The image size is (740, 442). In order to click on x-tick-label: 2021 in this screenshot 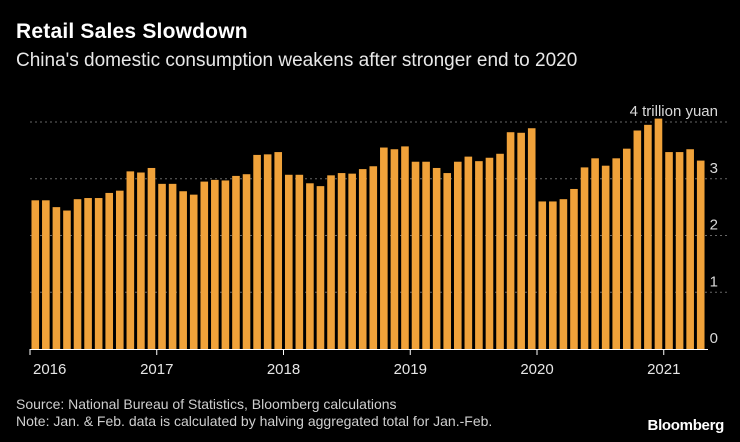, I will do `click(663, 369)`.